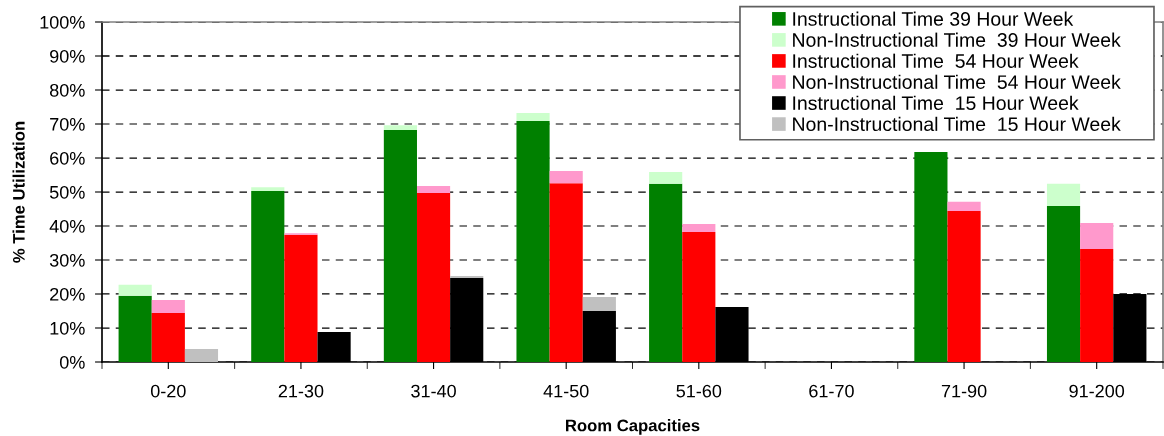  Describe the element at coordinates (67, 260) in the screenshot. I see `y-tick-label: 30%` at that location.